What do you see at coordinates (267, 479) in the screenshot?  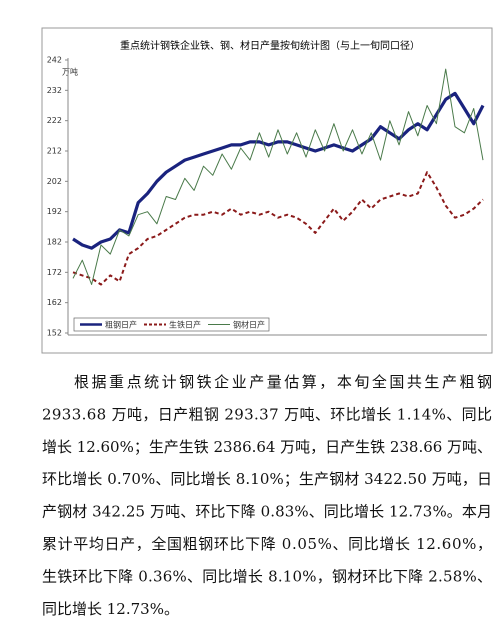 I see `paragraph-line: 环比增长 0.70%、同比增长 8.10%；生产钢材 3422.50 万吨，日` at bounding box center [267, 479].